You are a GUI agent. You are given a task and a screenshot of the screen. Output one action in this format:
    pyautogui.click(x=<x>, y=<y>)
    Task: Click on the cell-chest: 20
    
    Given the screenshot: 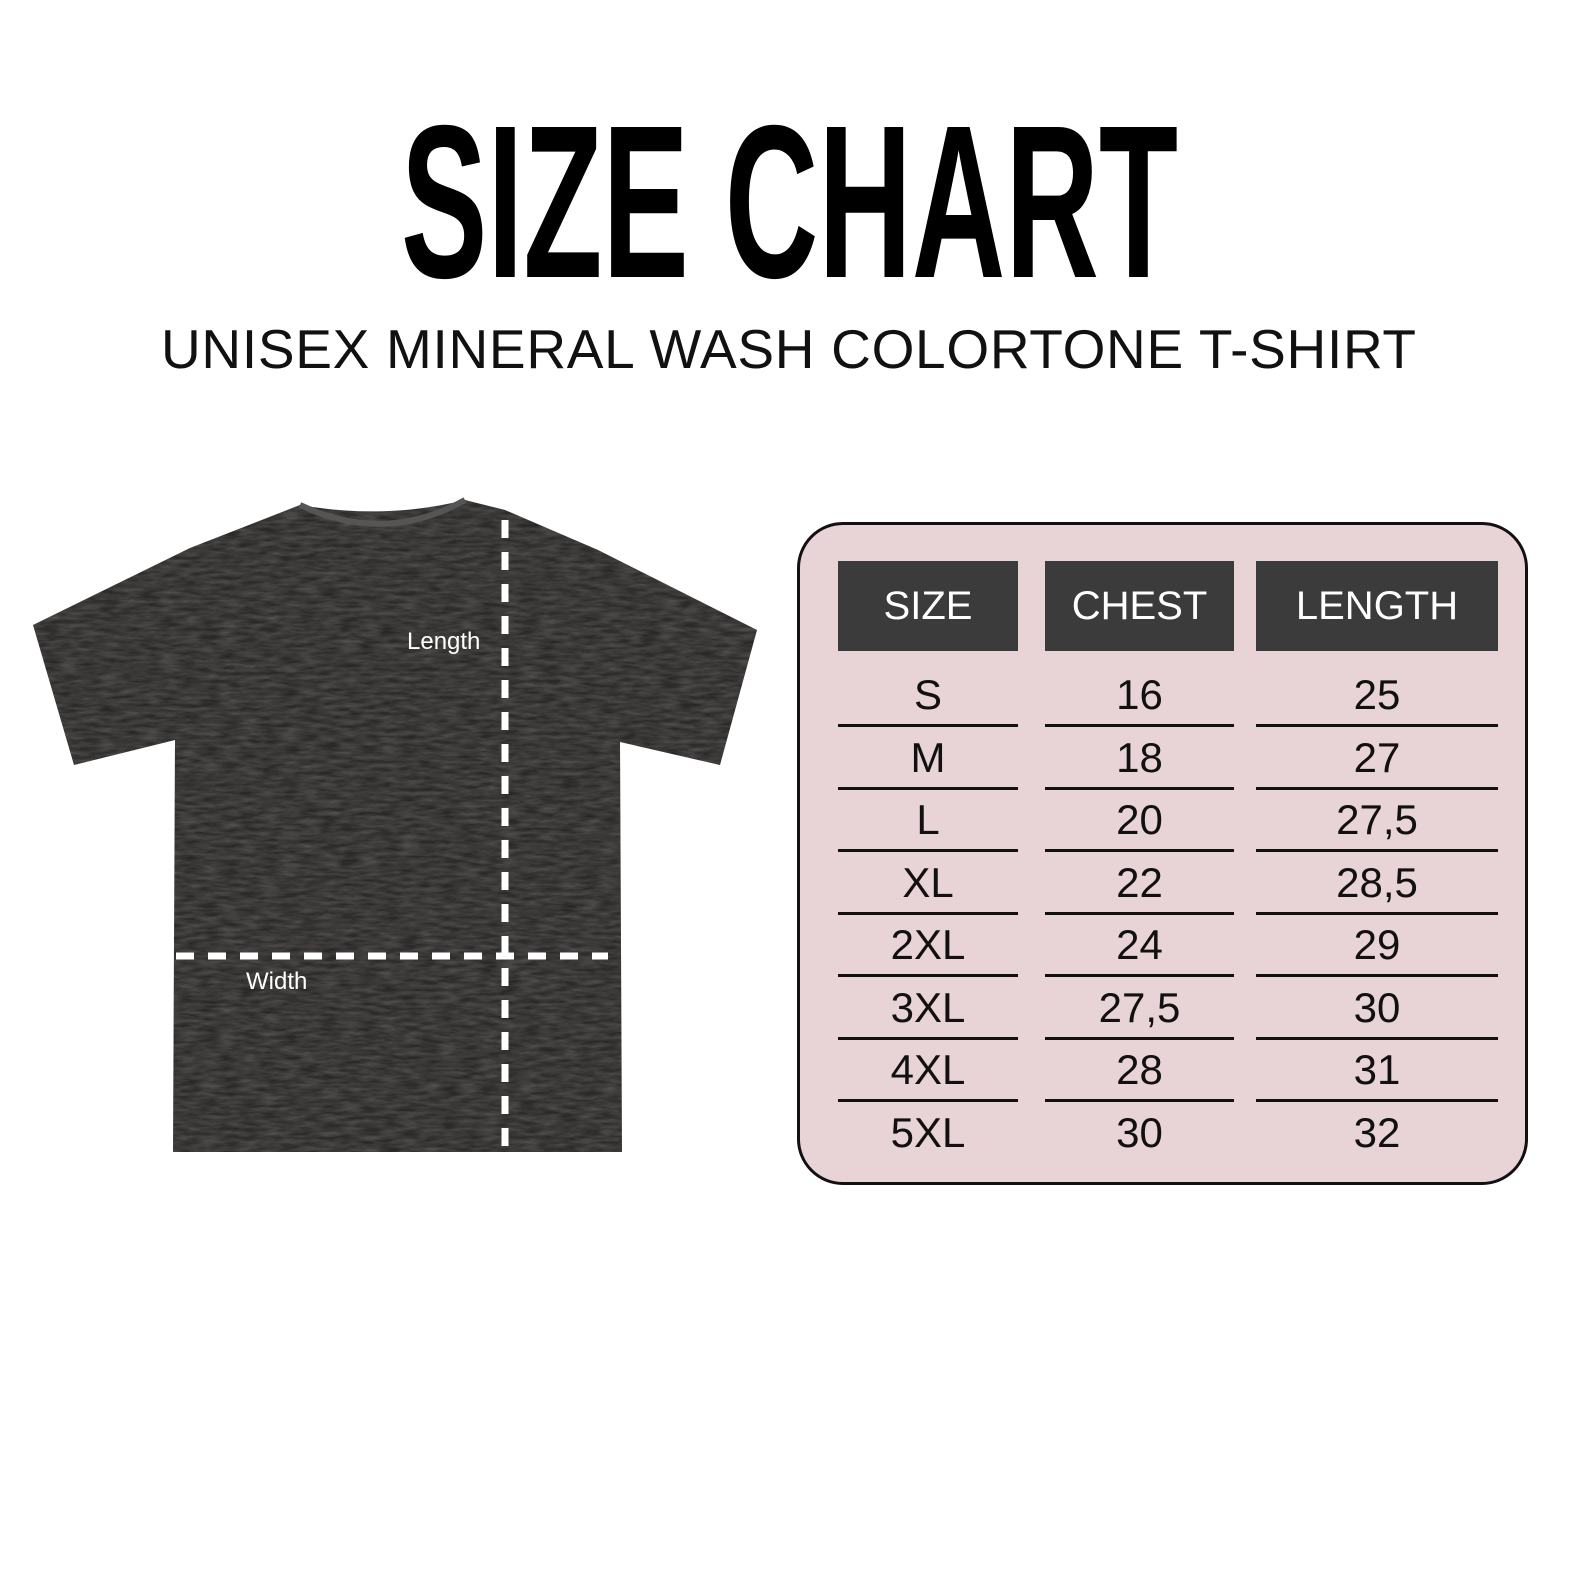 What is the action you would take?
    pyautogui.click(x=1139, y=819)
    